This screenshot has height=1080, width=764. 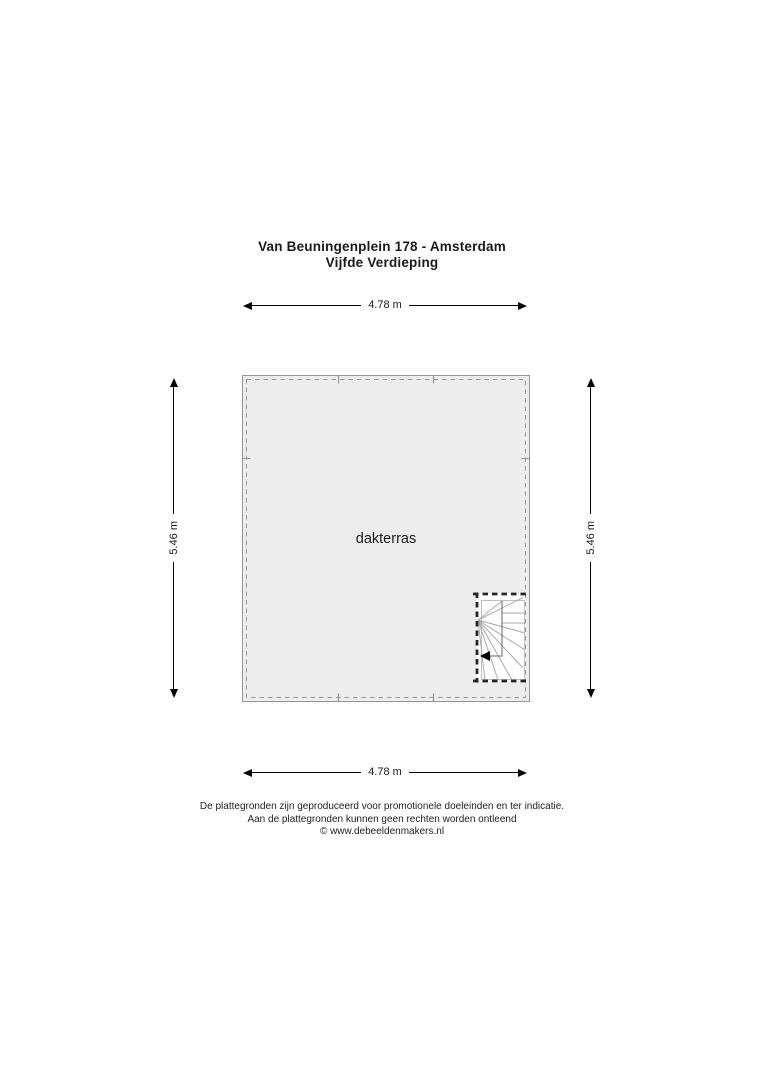 I want to click on dimension-left: 5.46 m, so click(x=173, y=538).